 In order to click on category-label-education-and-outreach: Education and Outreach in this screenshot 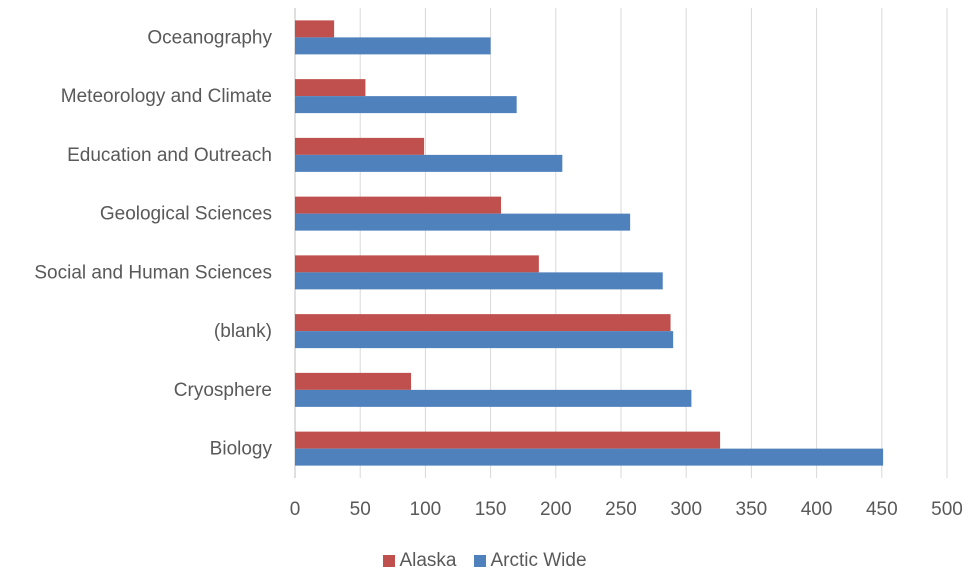, I will do `click(169, 155)`.